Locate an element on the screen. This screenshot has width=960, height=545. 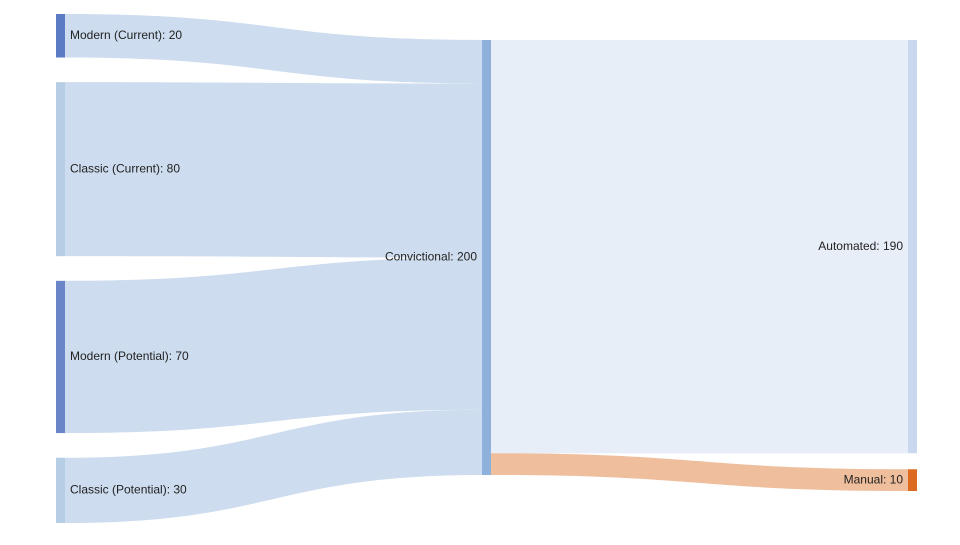
node-classic_potential is located at coordinates (60, 490).